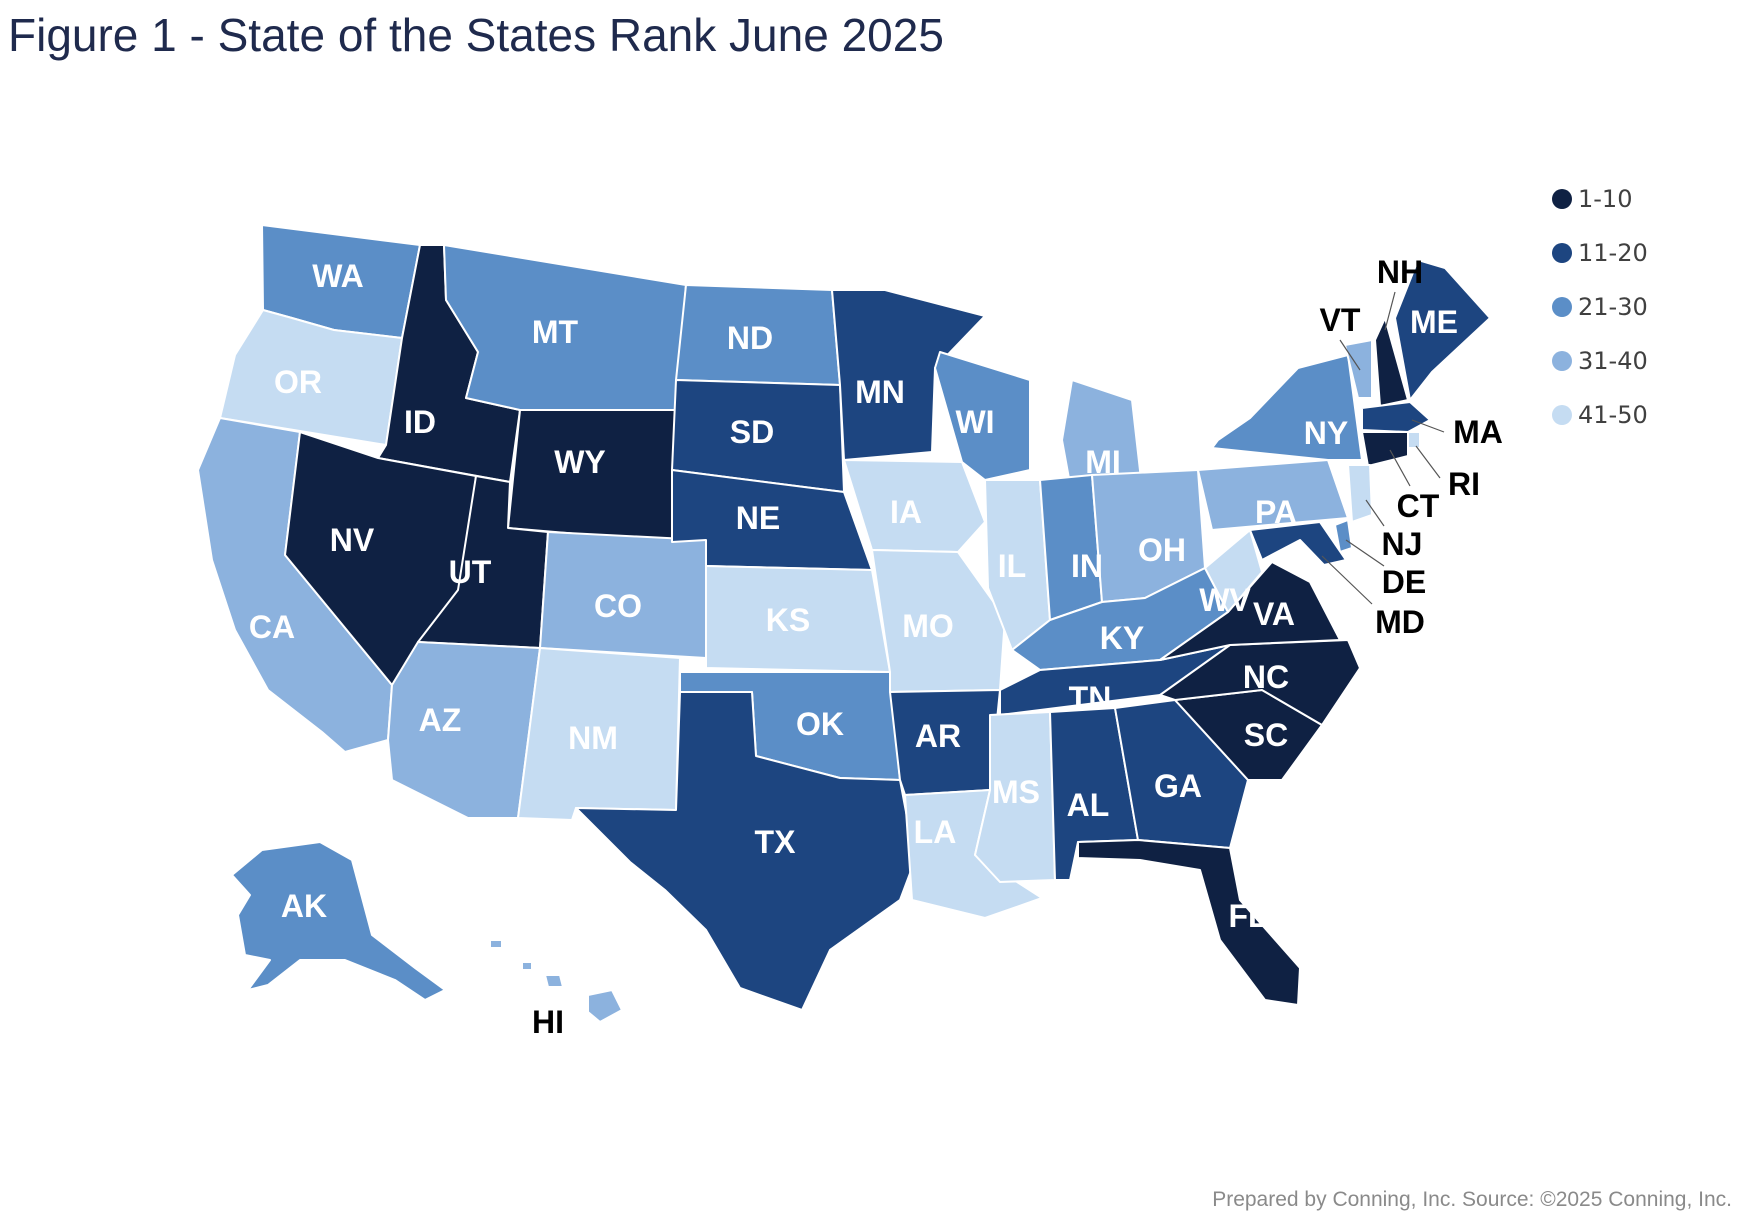 This screenshot has width=1744, height=1226. I want to click on state-label-vt: VT, so click(1340, 320).